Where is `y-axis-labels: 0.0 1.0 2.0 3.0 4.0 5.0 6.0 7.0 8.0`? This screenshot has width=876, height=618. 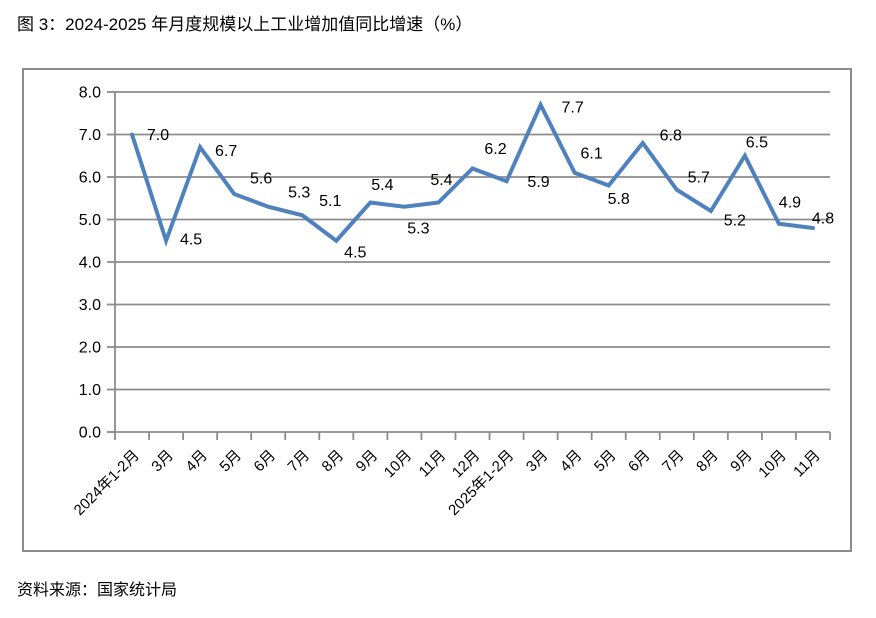
y-axis-labels: 0.0 1.0 2.0 3.0 4.0 5.0 6.0 7.0 8.0 is located at coordinates (90, 263).